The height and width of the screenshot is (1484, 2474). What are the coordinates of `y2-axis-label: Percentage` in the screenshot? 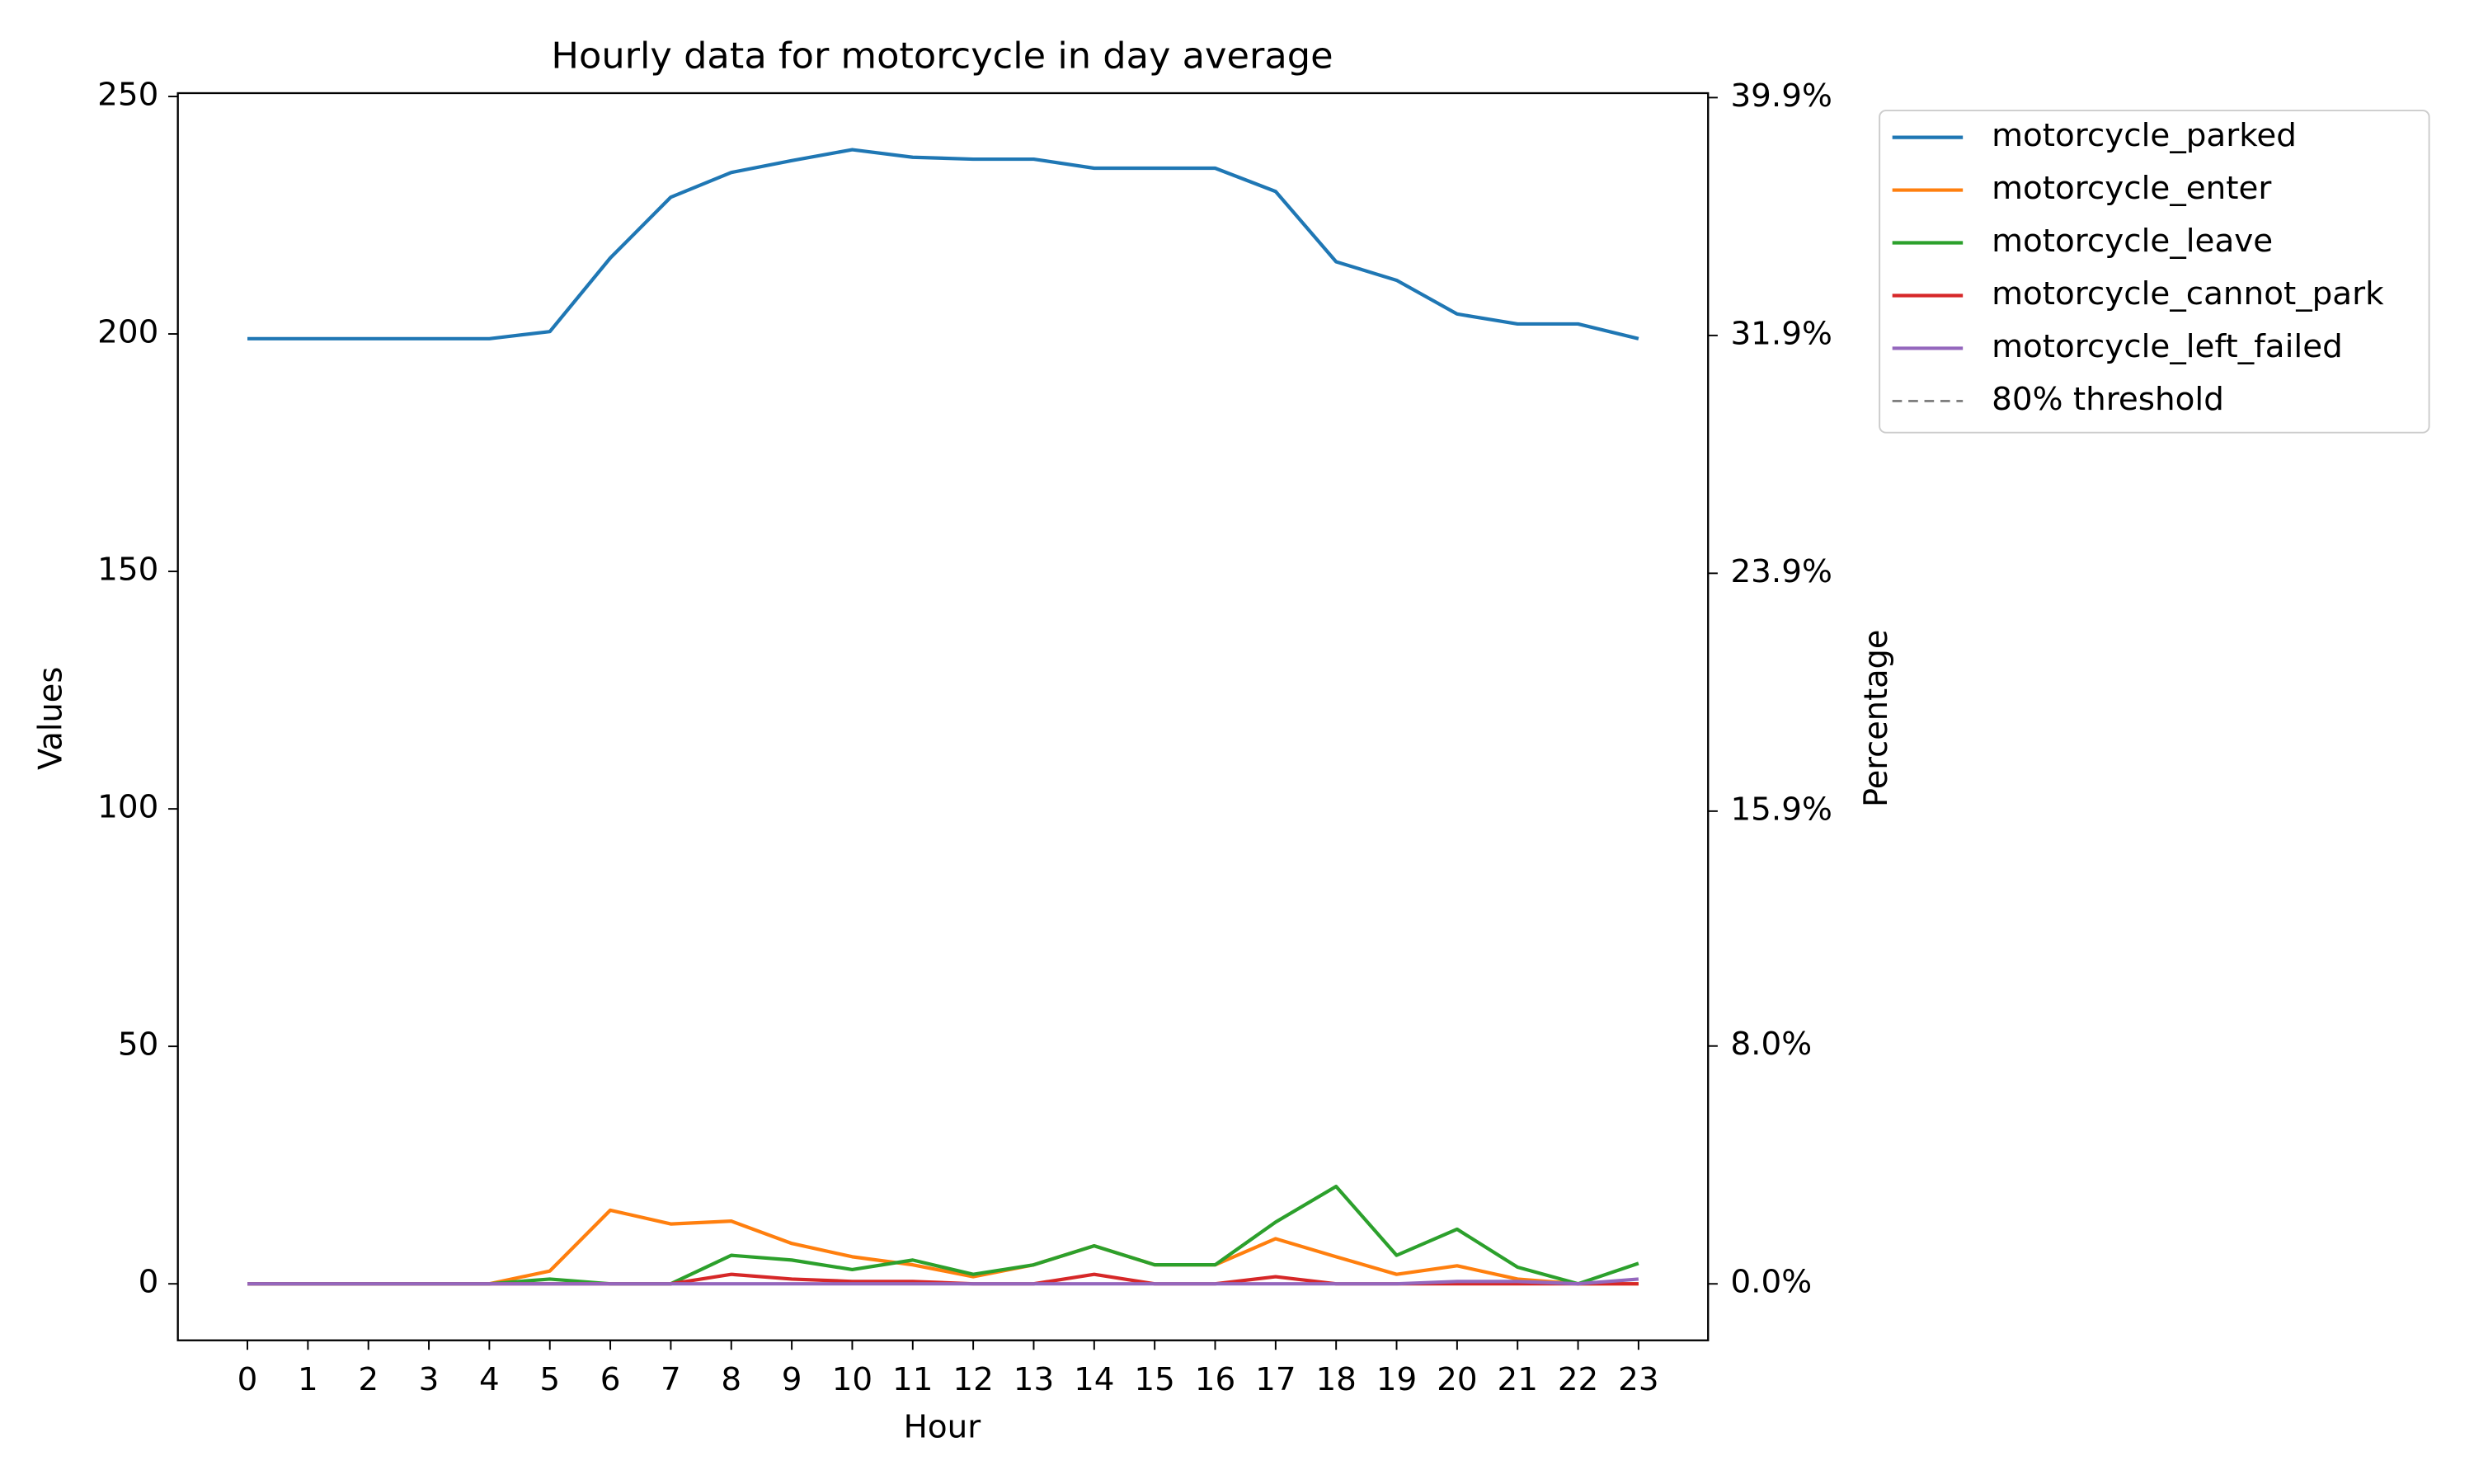 It's located at (1876, 718).